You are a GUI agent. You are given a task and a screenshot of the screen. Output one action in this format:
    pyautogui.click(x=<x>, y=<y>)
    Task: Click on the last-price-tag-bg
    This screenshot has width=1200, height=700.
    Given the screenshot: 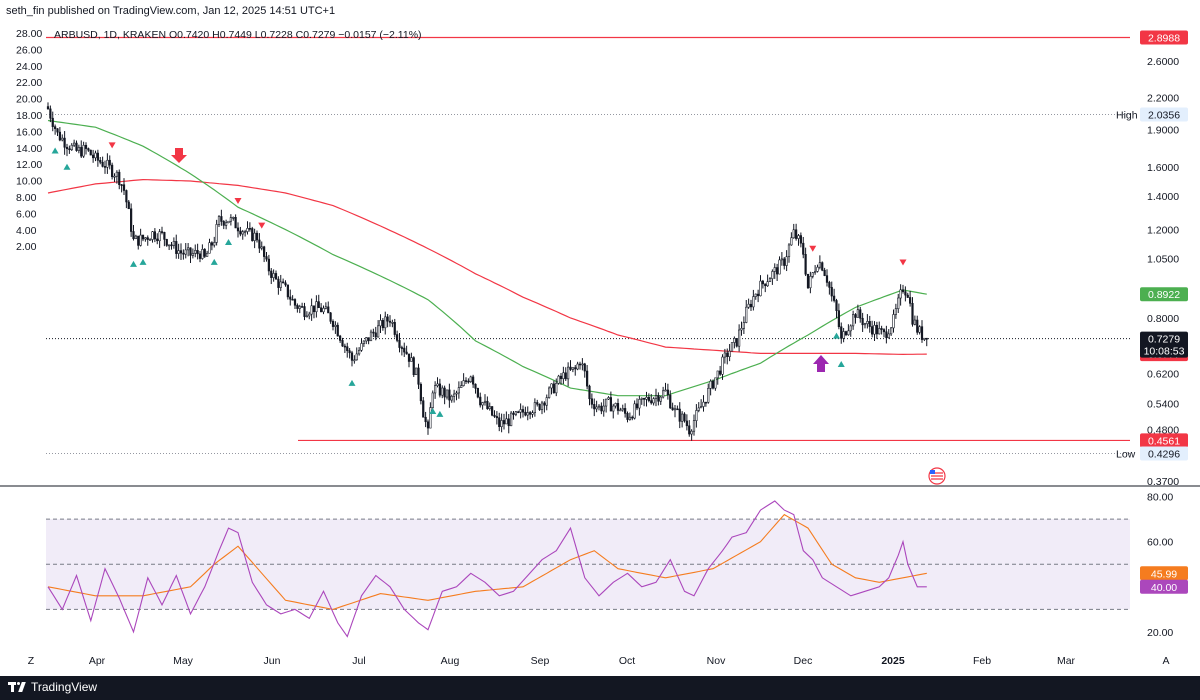 What is the action you would take?
    pyautogui.click(x=1164, y=344)
    